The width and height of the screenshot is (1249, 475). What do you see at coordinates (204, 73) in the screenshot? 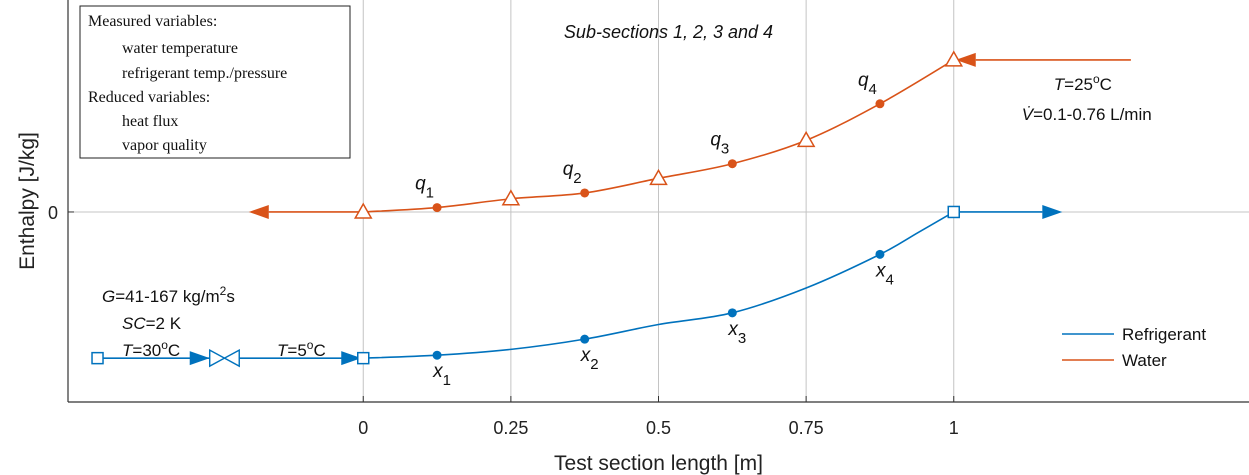
I see `legend-item-refrigerant: refrigerant temp./pressure` at bounding box center [204, 73].